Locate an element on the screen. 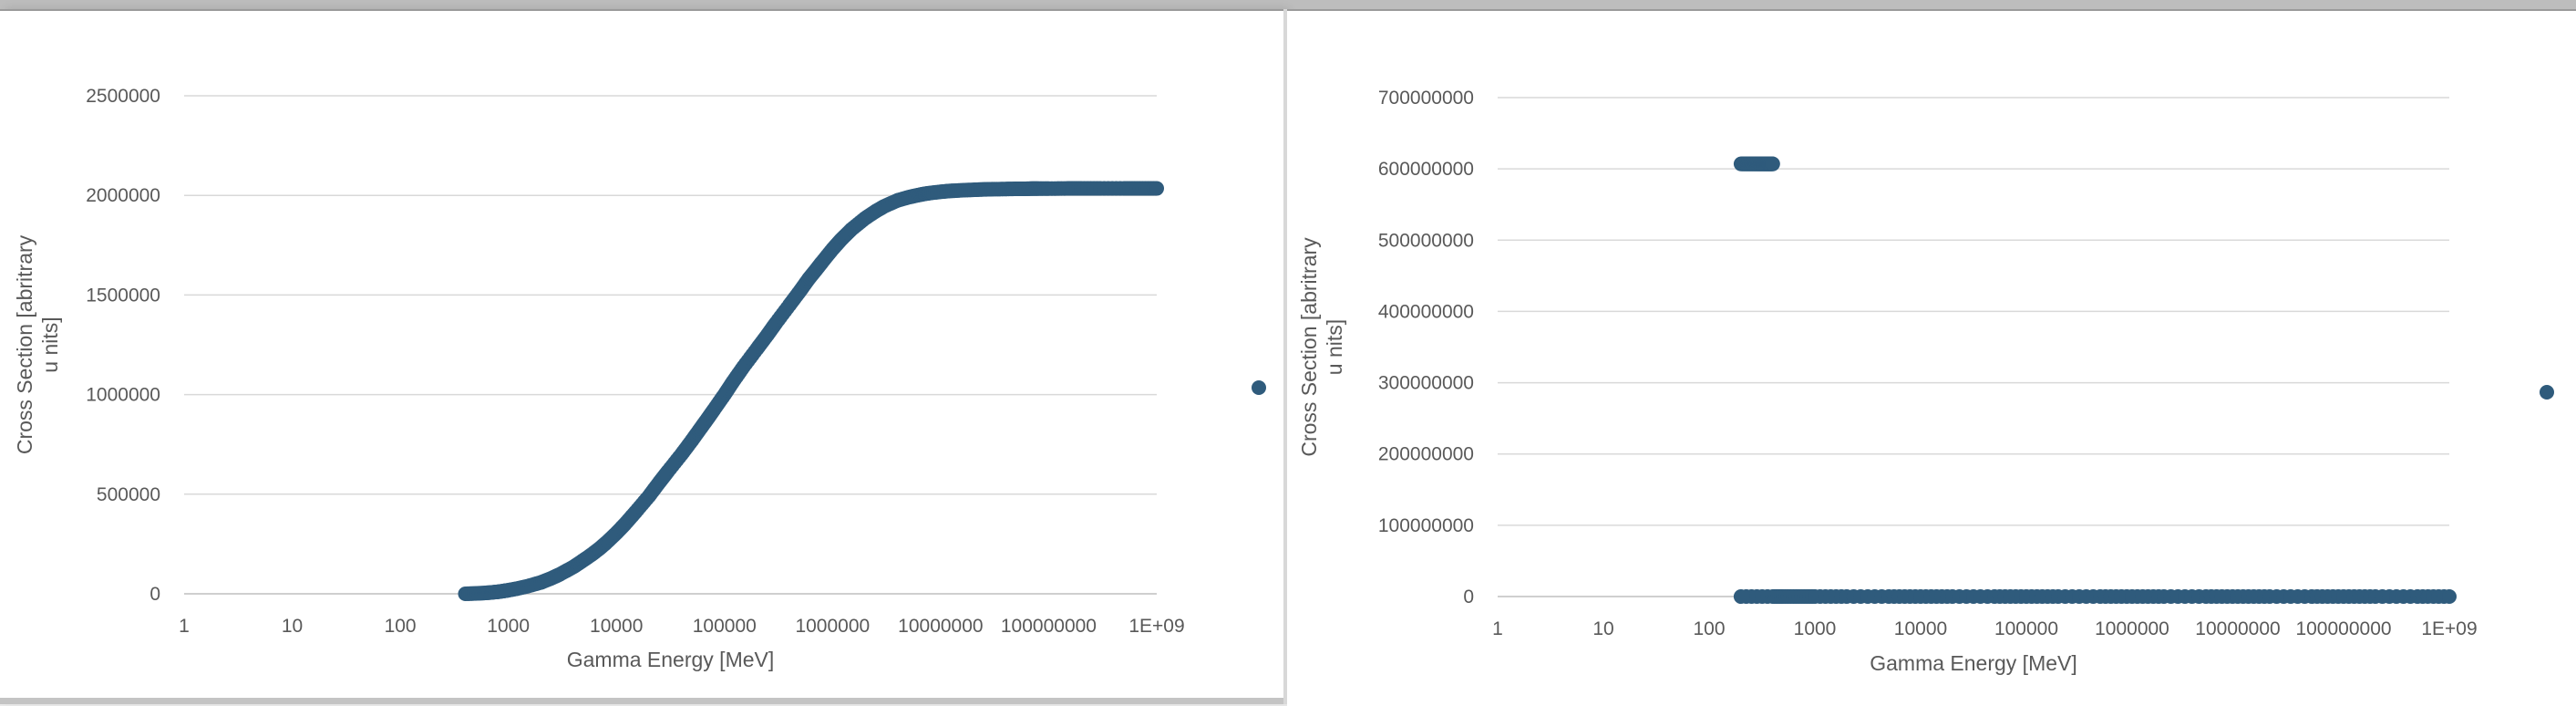  y-tick-label: 700000000 is located at coordinates (1426, 98).